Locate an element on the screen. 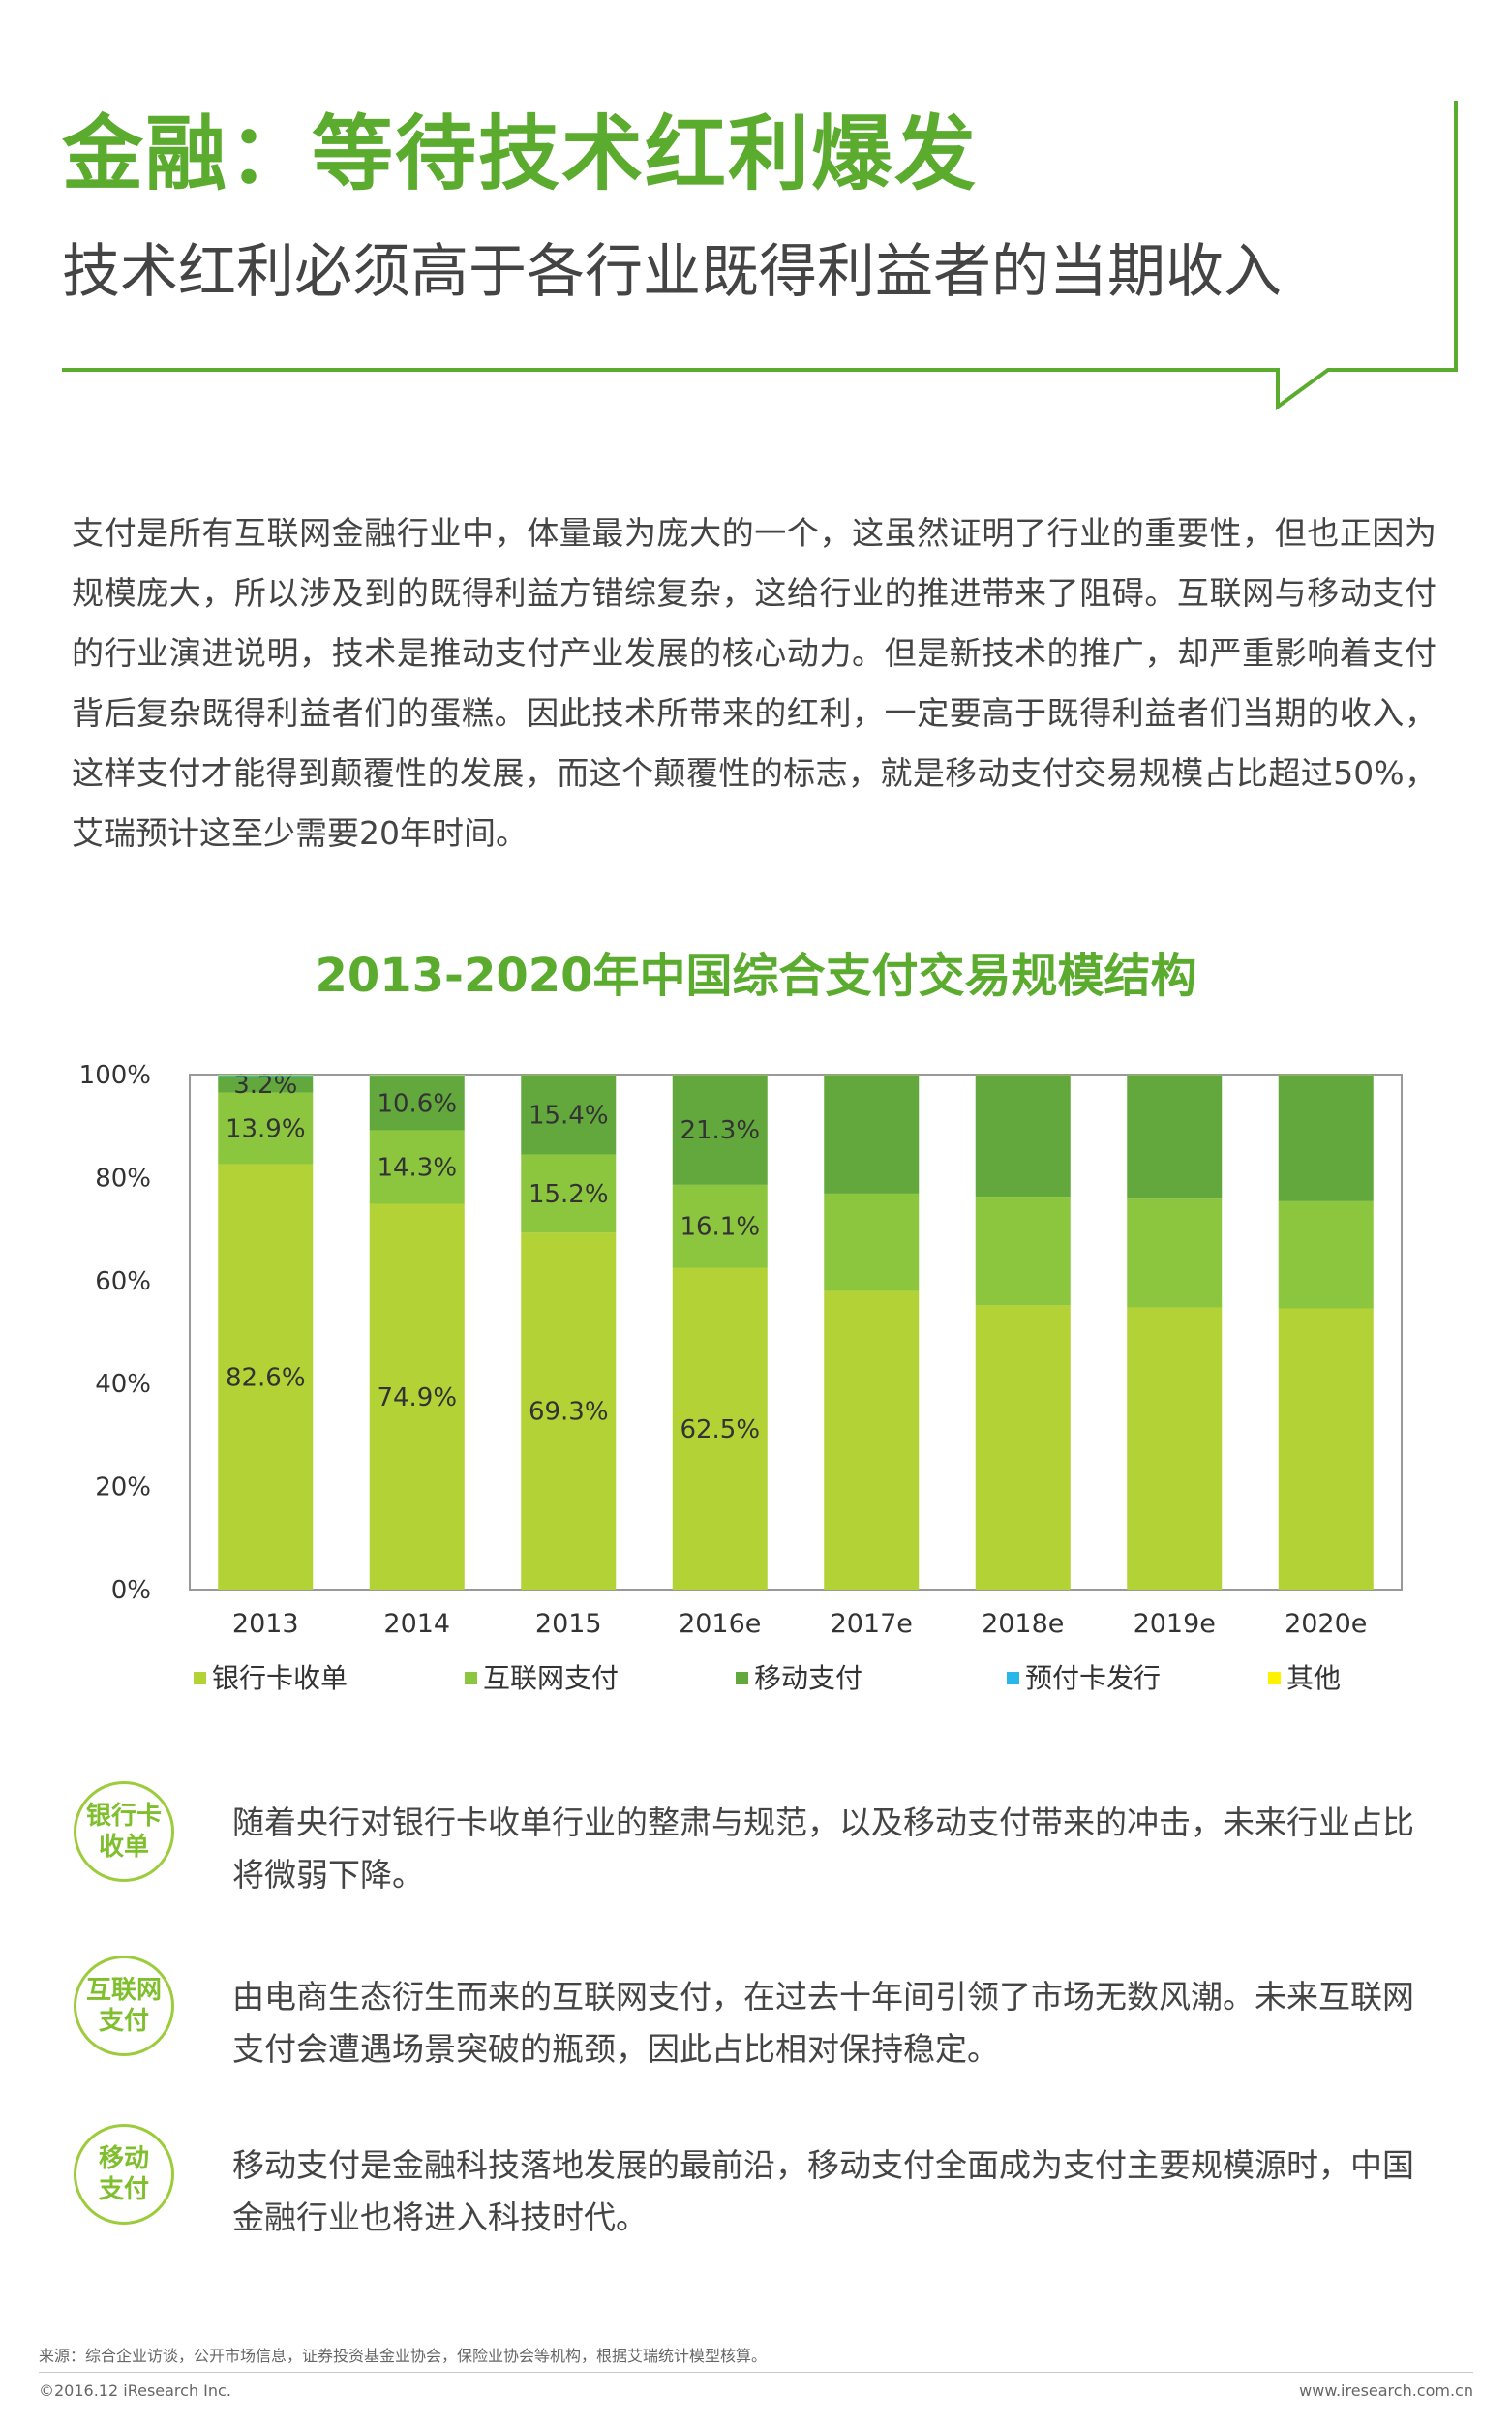  note-badge: 银行卡 收单 is located at coordinates (124, 1831).